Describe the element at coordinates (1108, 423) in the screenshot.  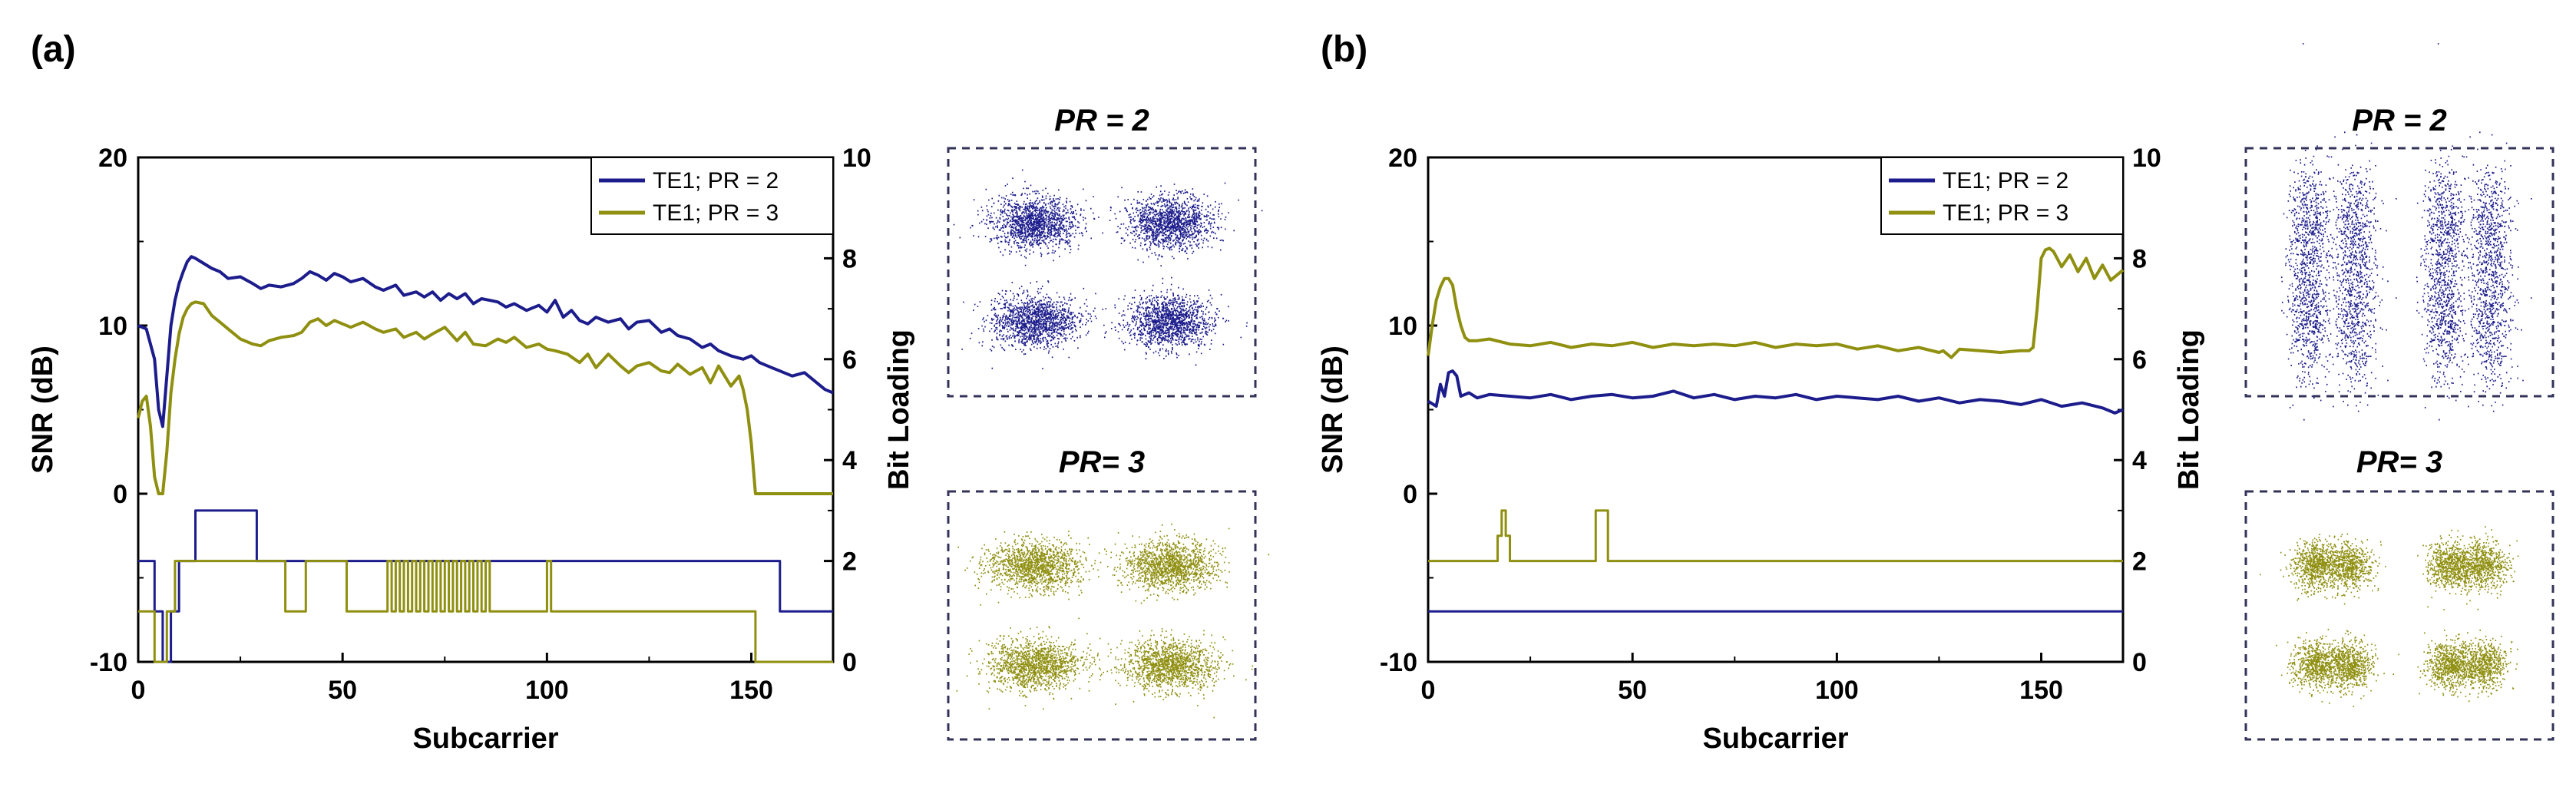
I see `constellations-a: PR = 2 PR= 3` at that location.